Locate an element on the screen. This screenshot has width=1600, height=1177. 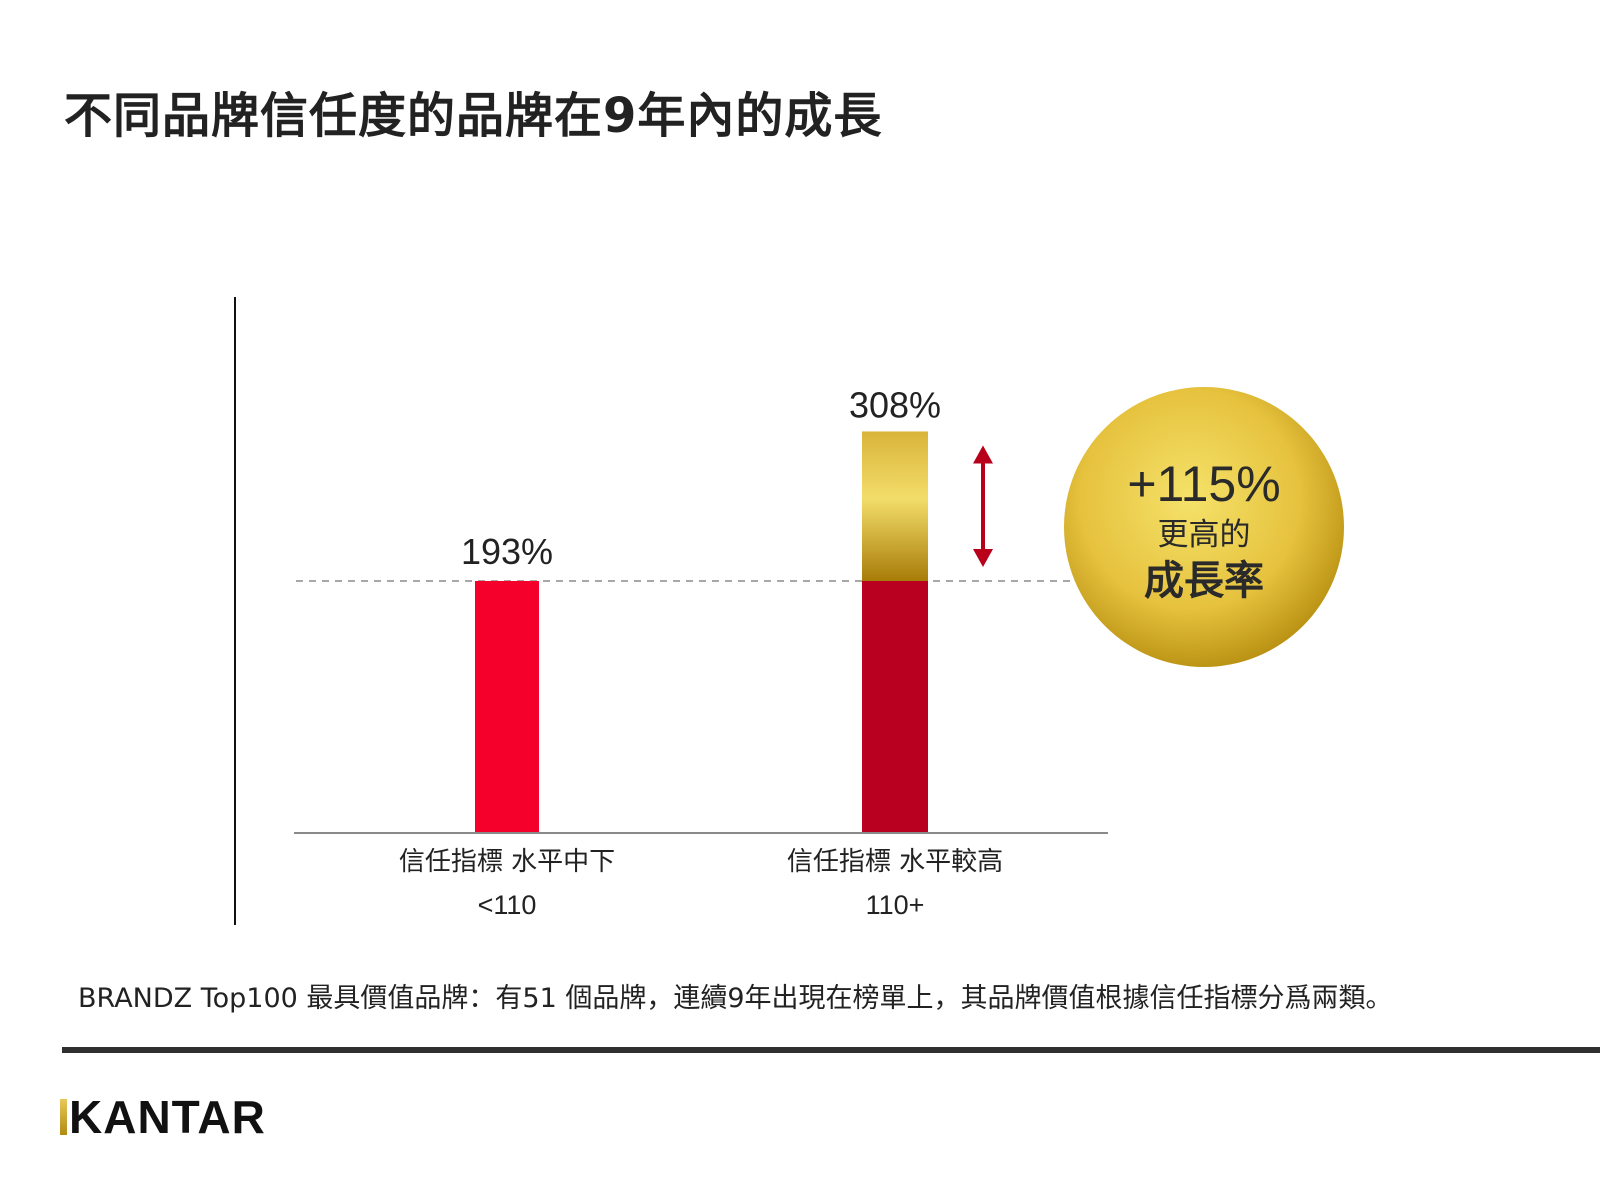
callout-line1: 更高的 is located at coordinates (1204, 535).